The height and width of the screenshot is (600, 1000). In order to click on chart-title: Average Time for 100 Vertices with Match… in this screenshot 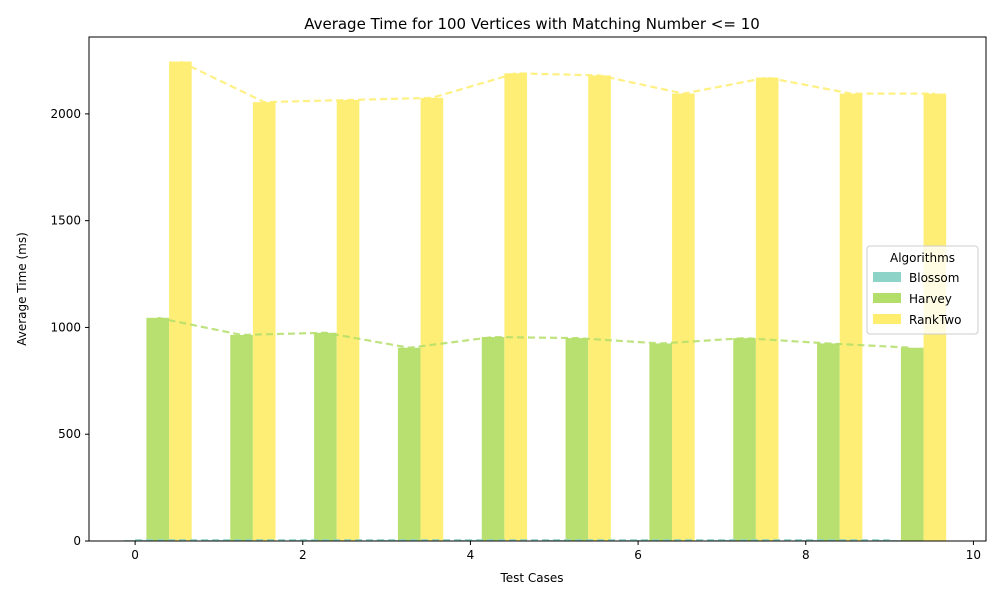, I will do `click(532, 24)`.